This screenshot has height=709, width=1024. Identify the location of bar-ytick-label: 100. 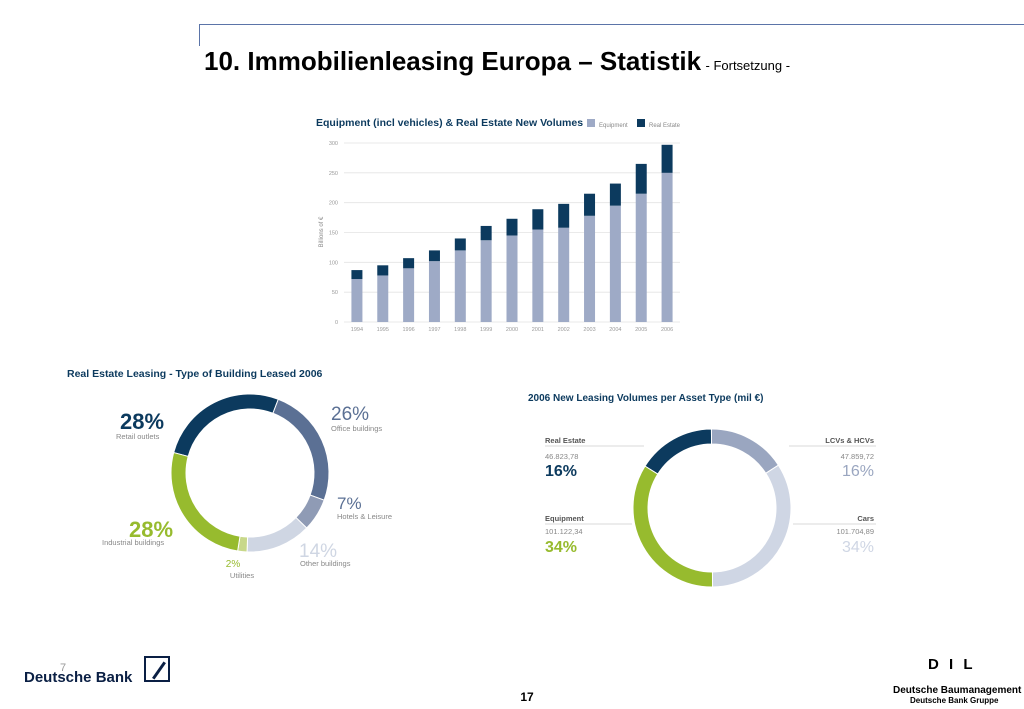
(333, 263).